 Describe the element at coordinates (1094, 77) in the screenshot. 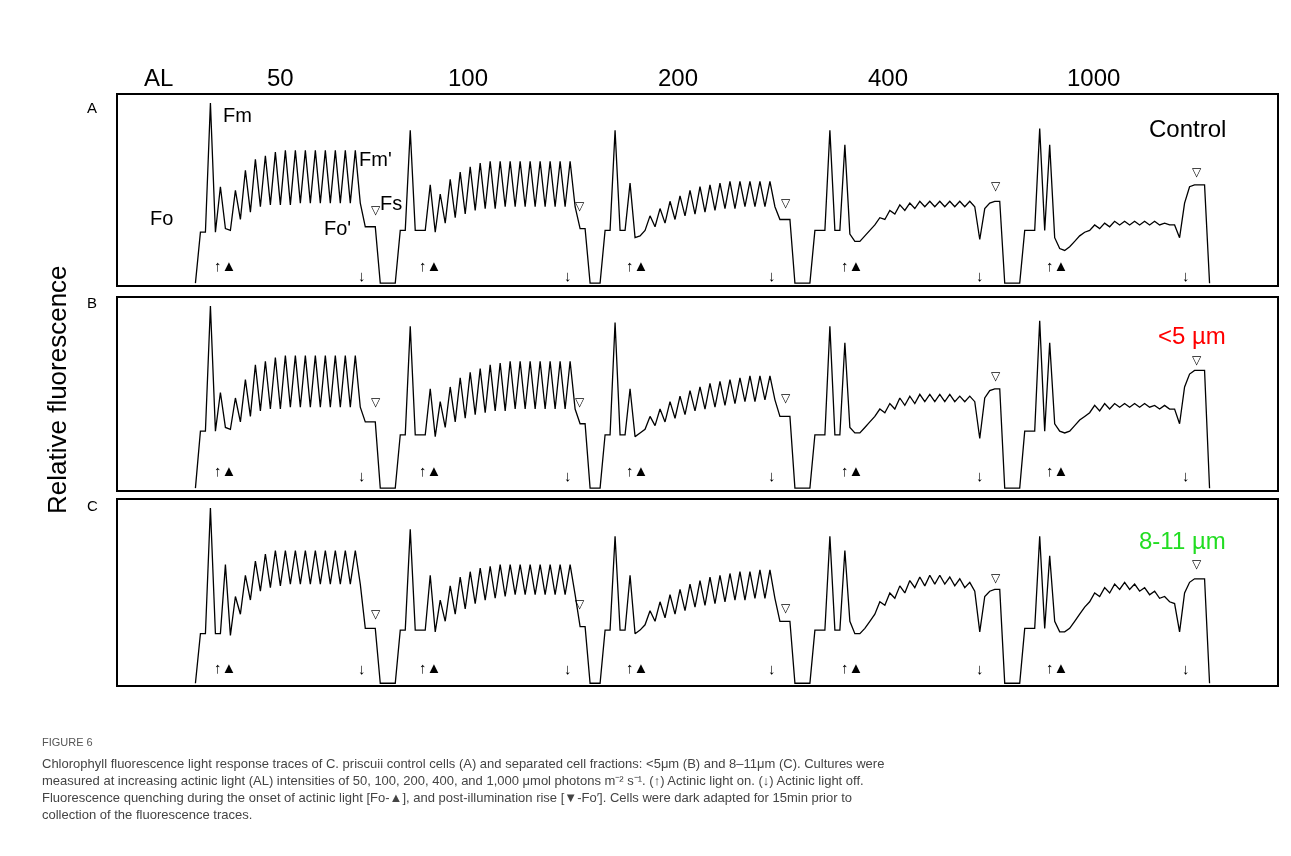

I see `text: 1000` at that location.